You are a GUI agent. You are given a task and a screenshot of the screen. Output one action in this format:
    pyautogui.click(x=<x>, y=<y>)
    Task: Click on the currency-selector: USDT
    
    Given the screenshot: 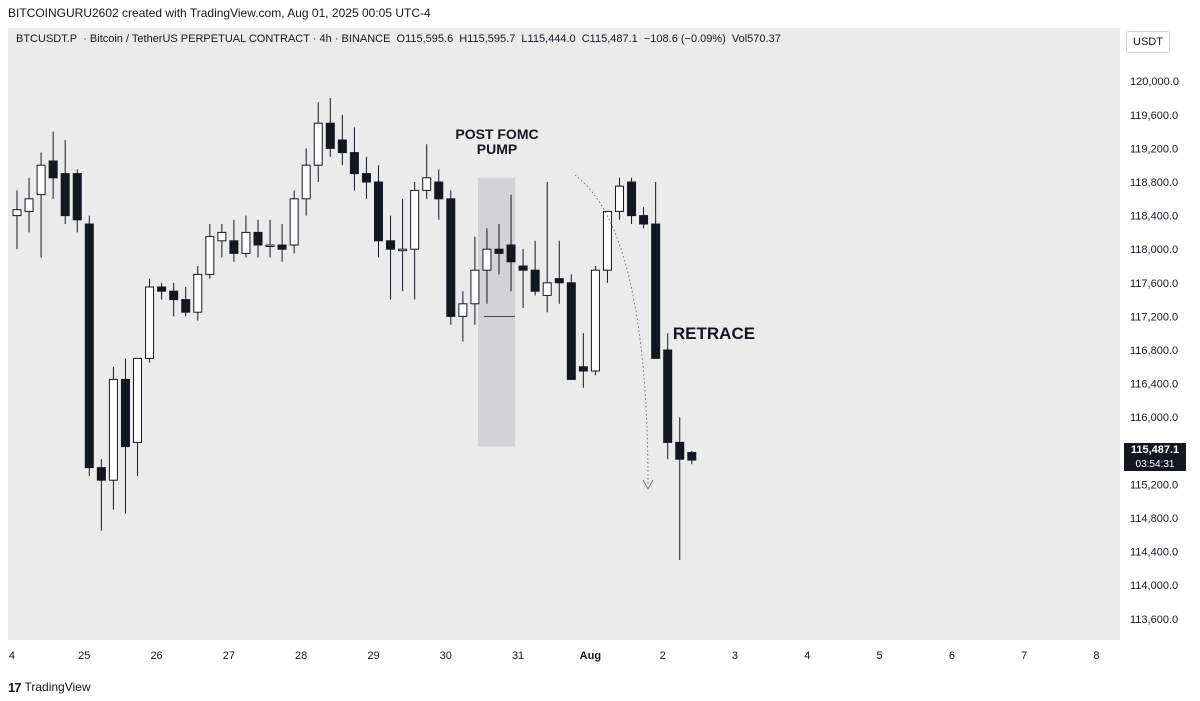 What is the action you would take?
    pyautogui.click(x=1148, y=42)
    